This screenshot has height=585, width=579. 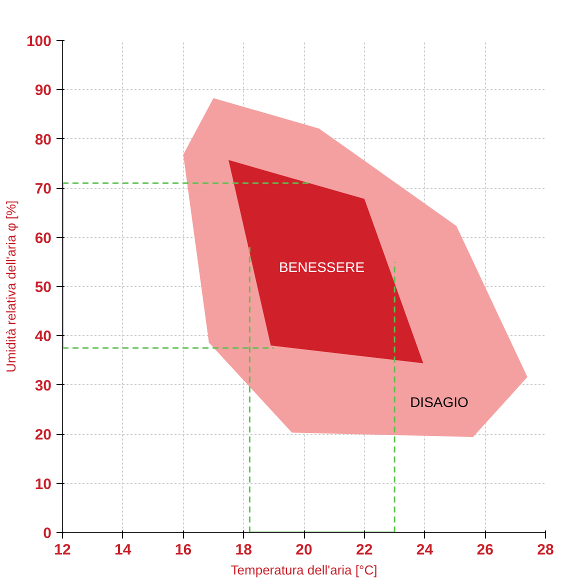 I want to click on x-tick-label: 20, so click(x=304, y=550).